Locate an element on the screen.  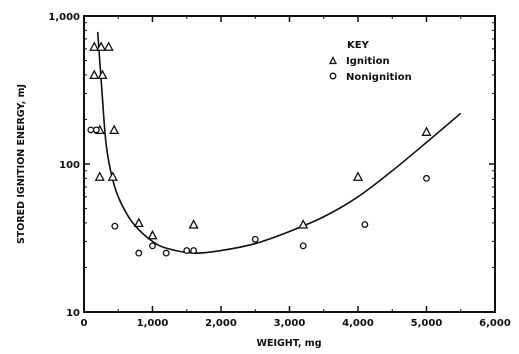
x-axis-title: WEIGHT, mg is located at coordinates (289, 343).